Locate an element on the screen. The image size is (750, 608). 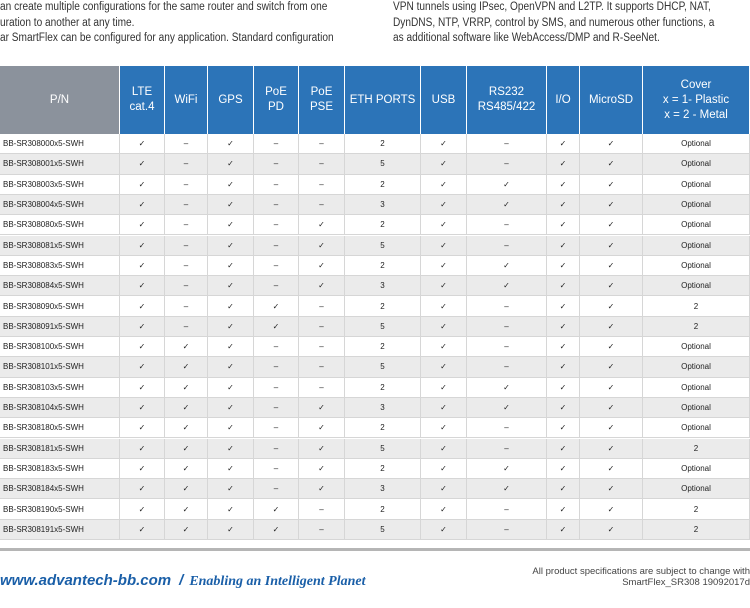
table-row: BB-SR308003x5-SWH ✓ – ✓ – –2 ✓ ✓ ✓ ✓ Optional is located at coordinates (375, 184).